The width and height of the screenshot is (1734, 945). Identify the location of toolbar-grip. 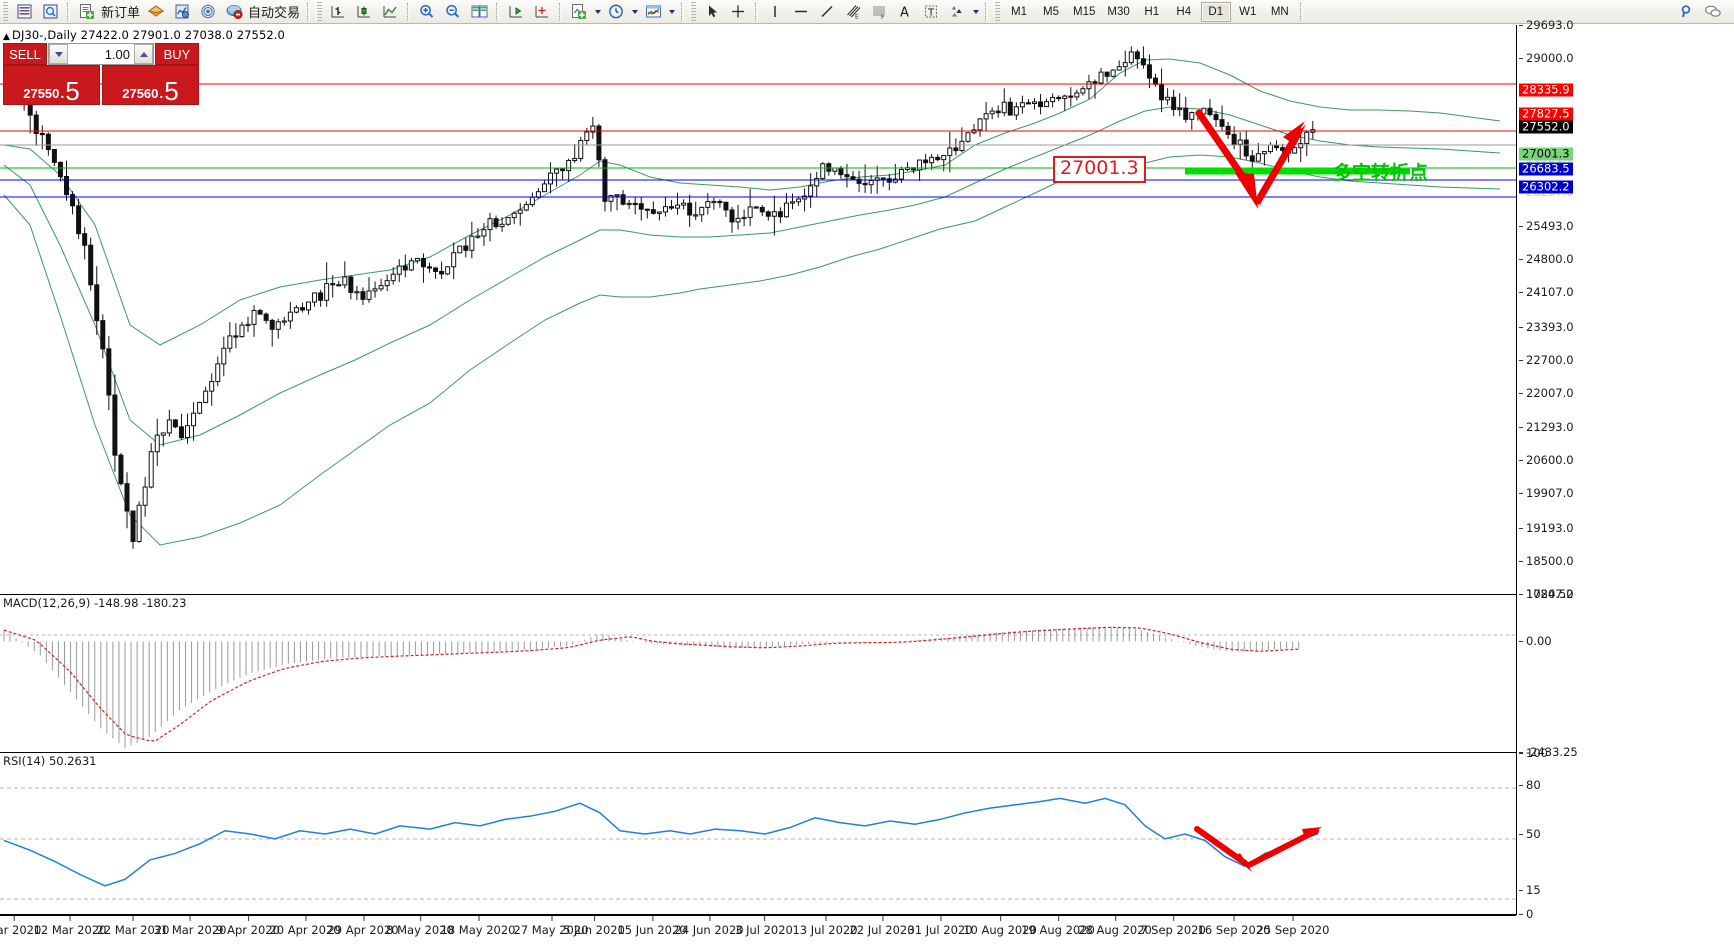
(5, 11).